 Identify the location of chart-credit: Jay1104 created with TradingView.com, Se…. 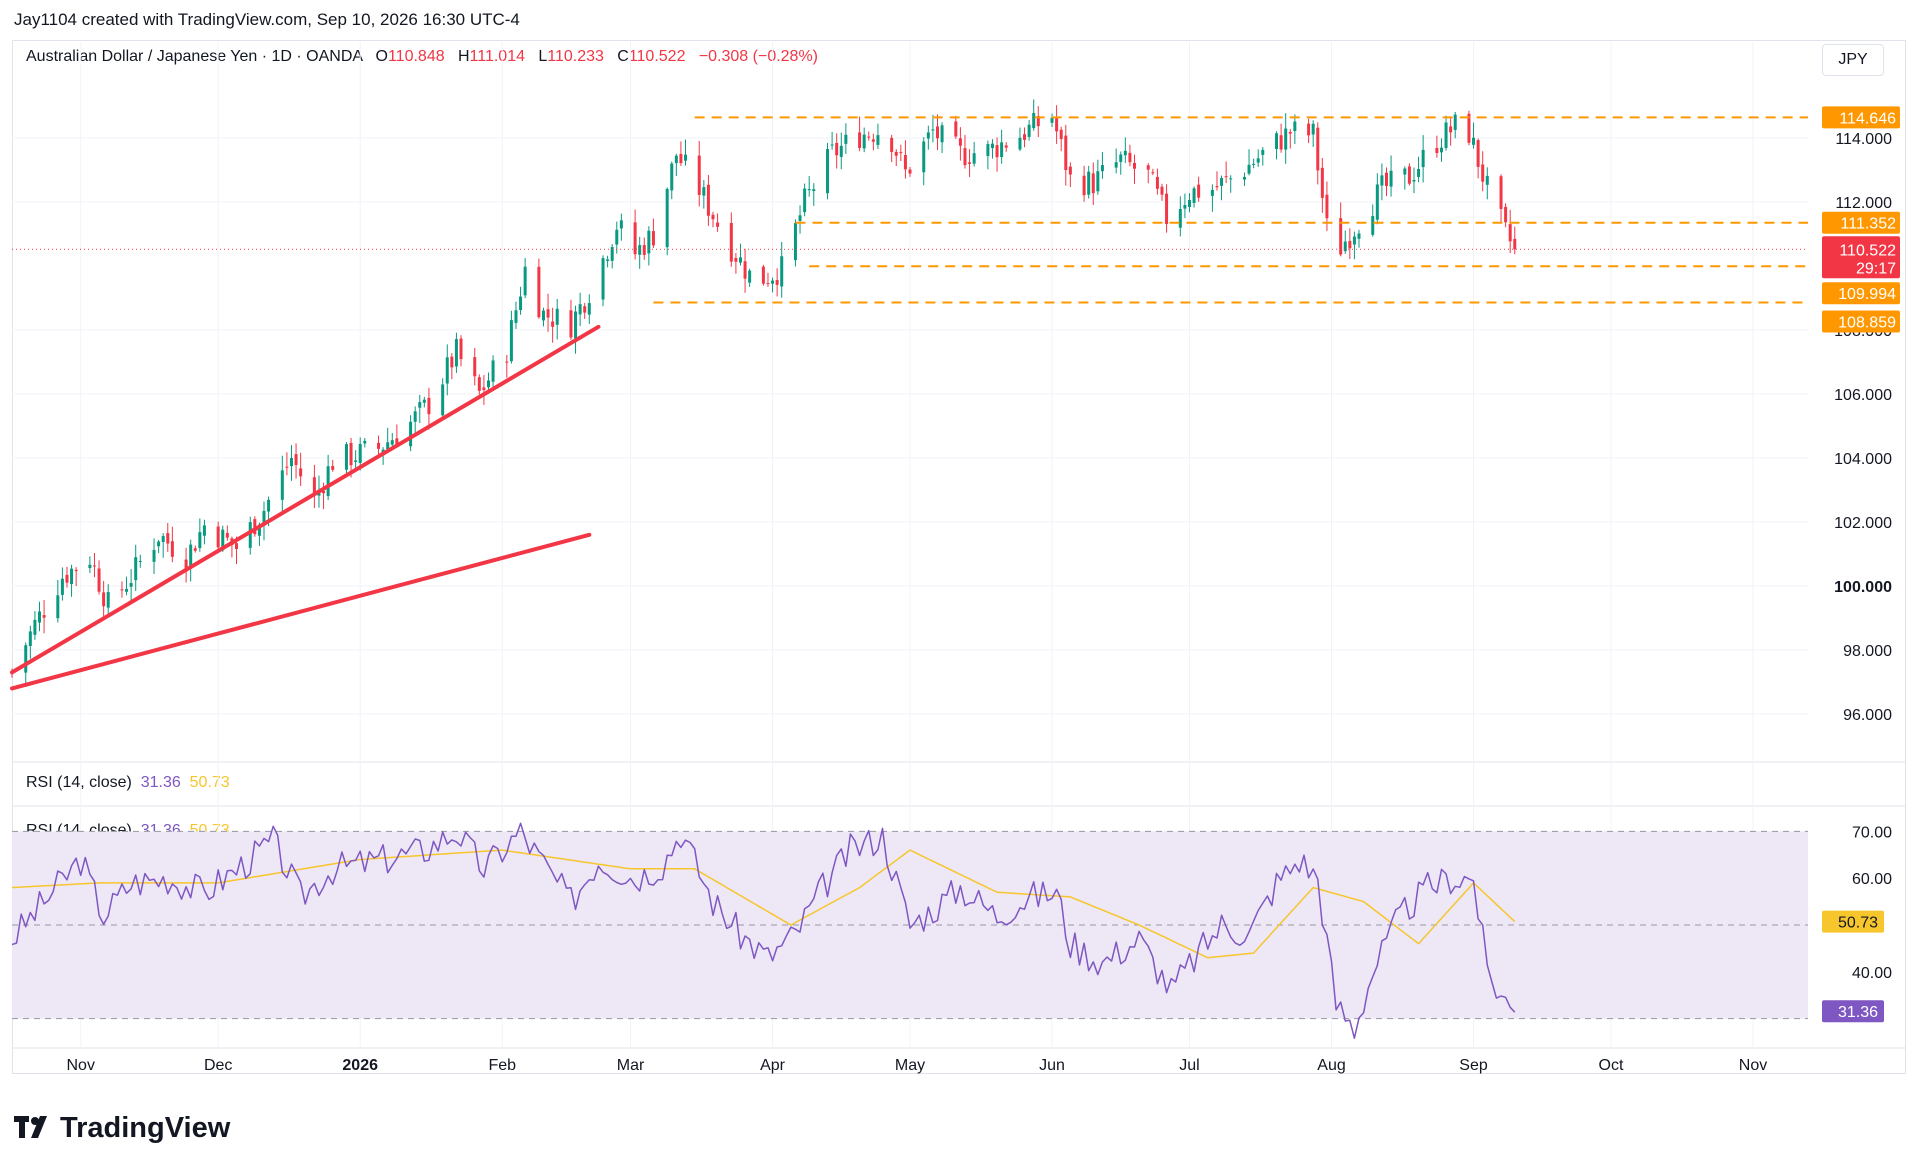
(267, 19).